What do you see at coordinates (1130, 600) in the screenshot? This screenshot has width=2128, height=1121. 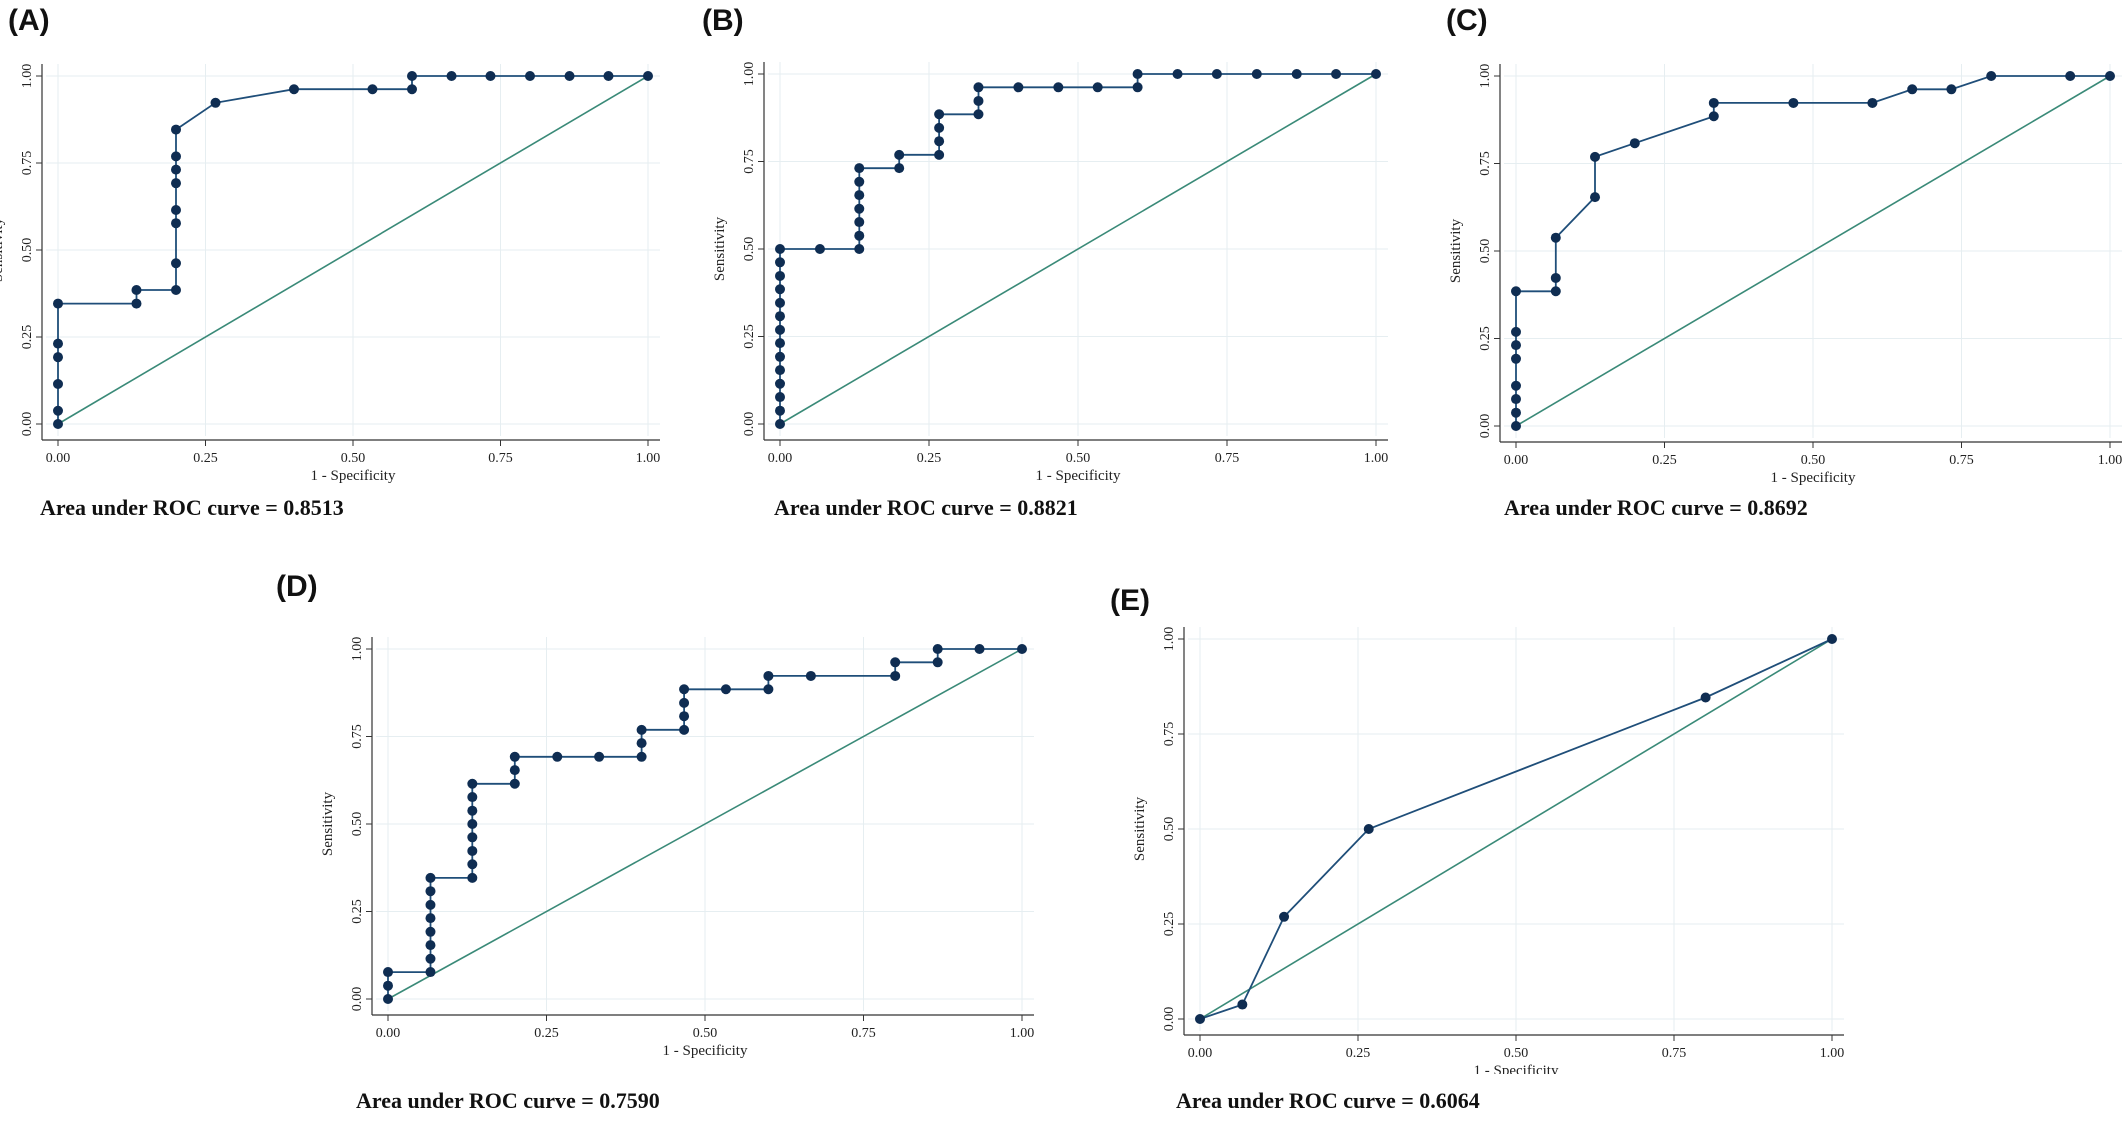 I see `panel-label: (E)` at bounding box center [1130, 600].